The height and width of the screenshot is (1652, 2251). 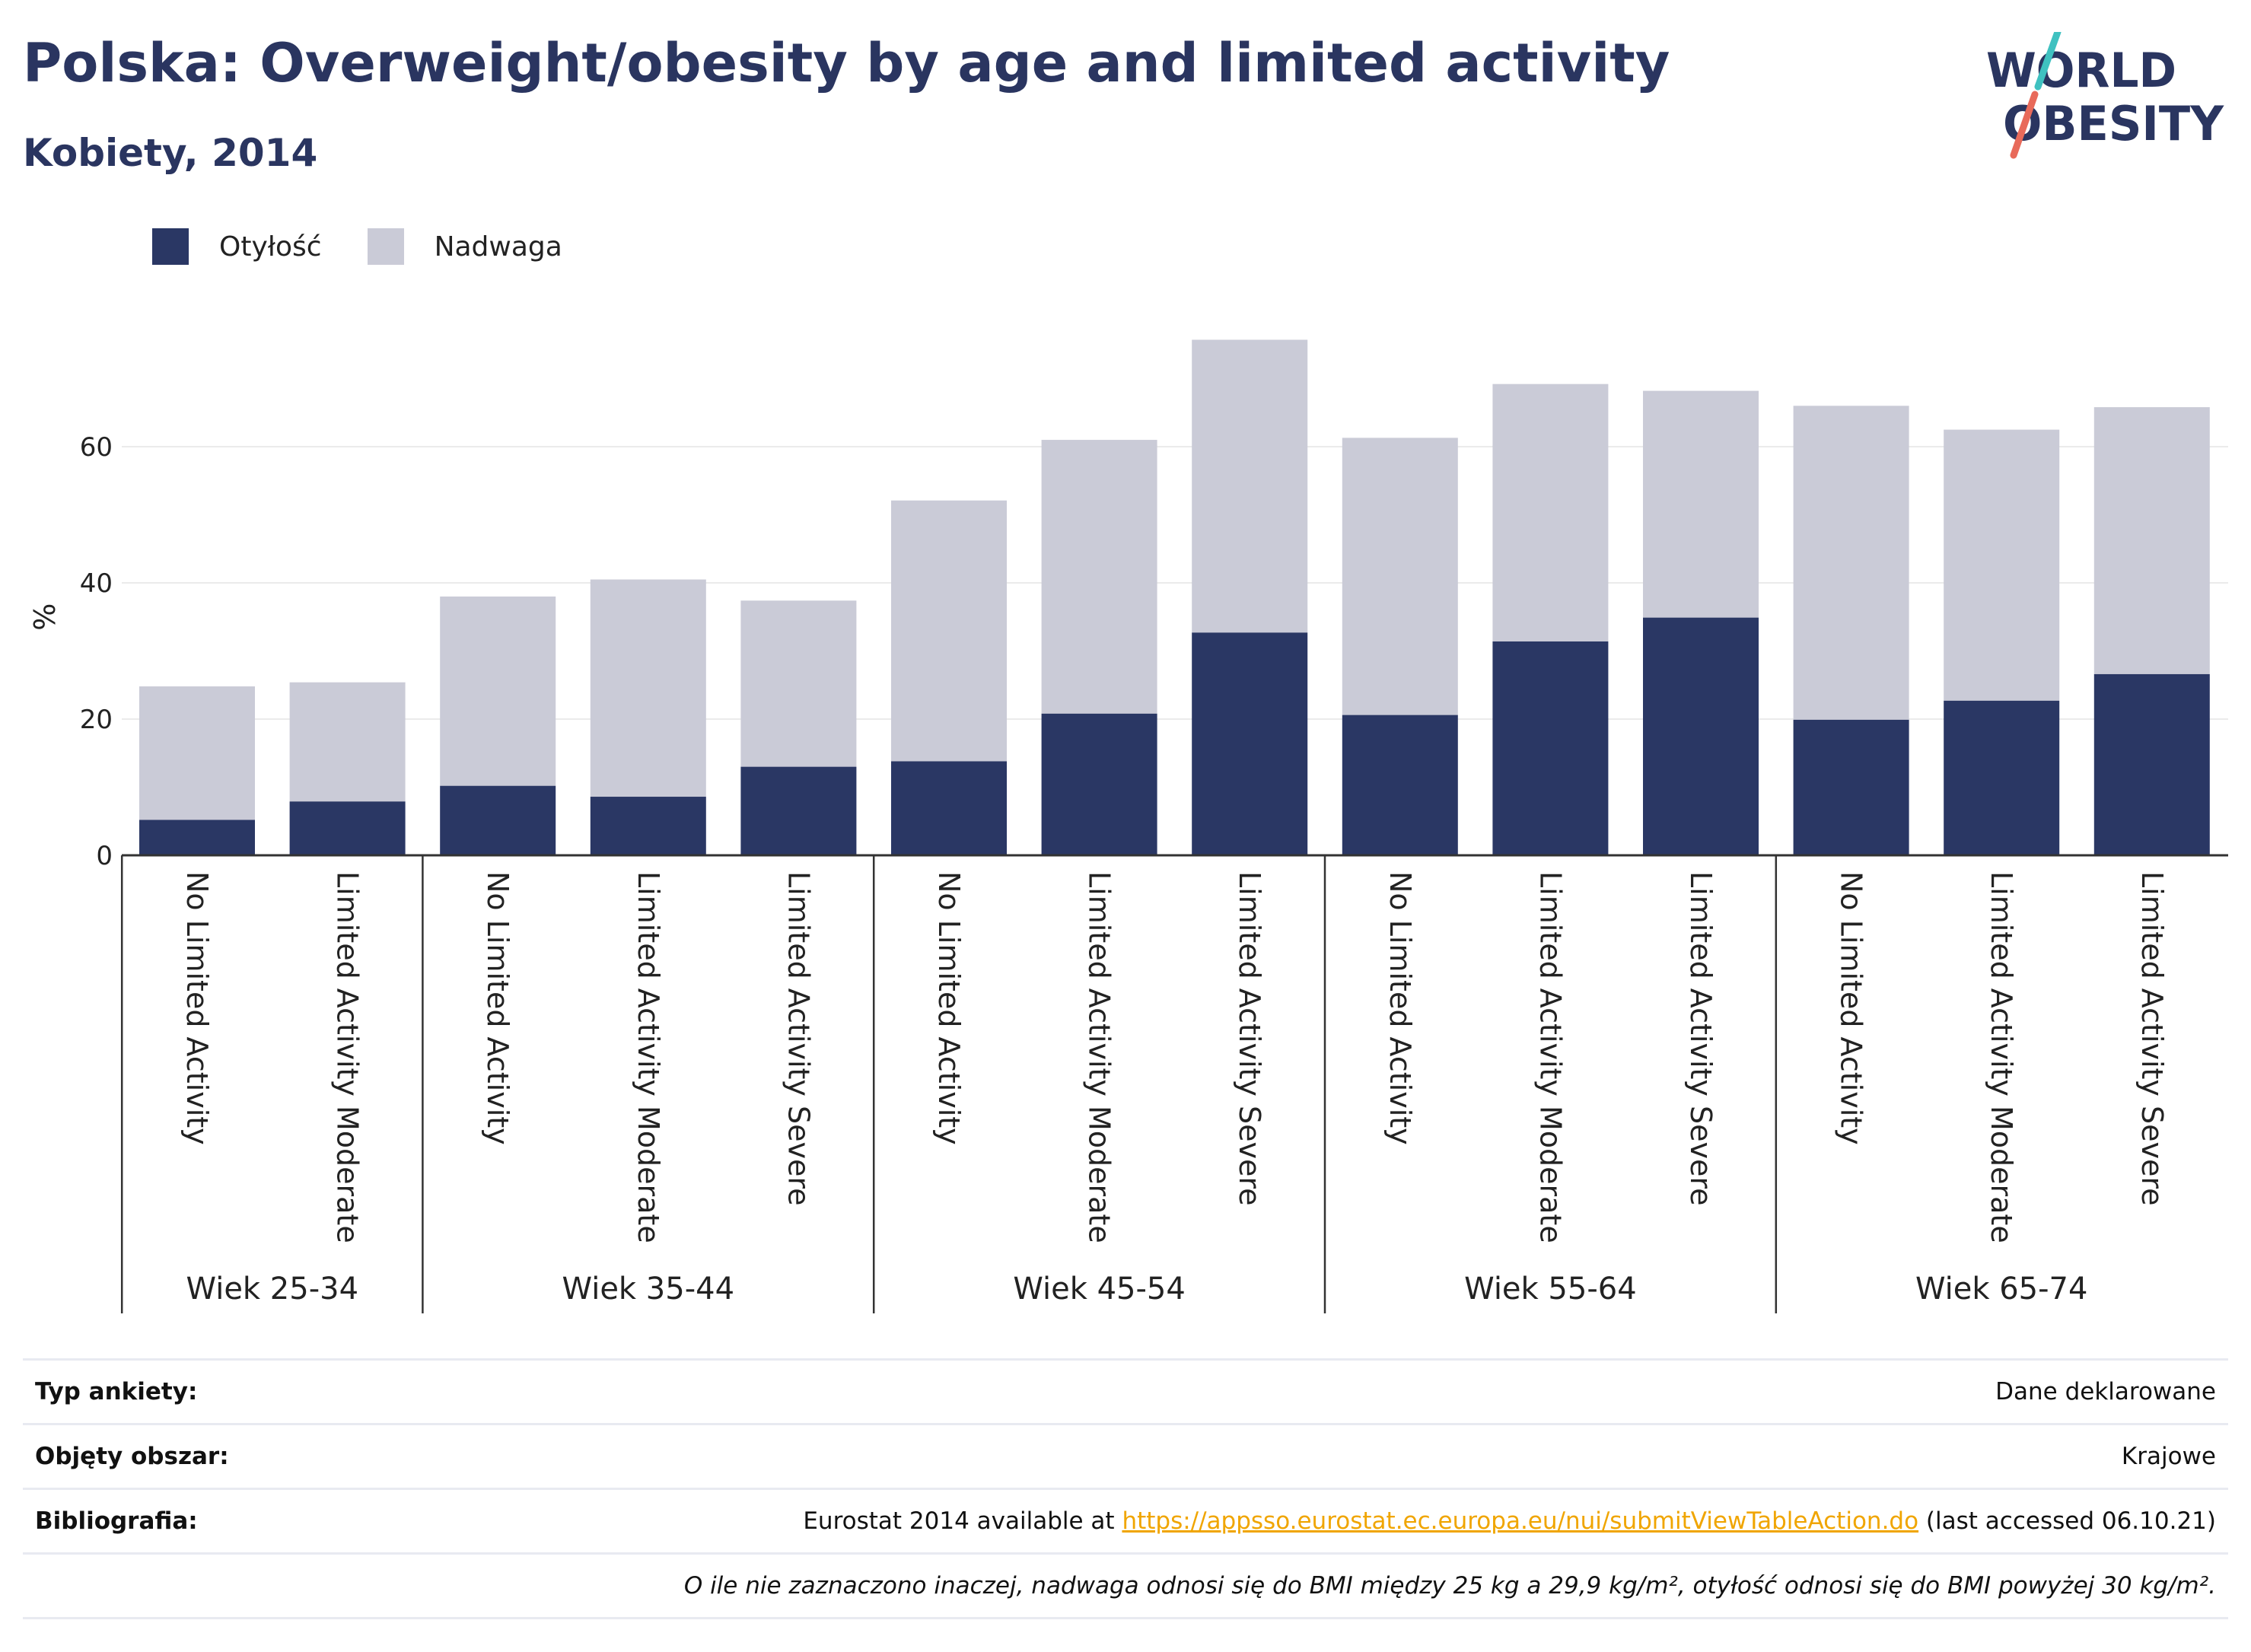 I want to click on x-tick-label-8: No Limited Activity, so click(x=1400, y=1008).